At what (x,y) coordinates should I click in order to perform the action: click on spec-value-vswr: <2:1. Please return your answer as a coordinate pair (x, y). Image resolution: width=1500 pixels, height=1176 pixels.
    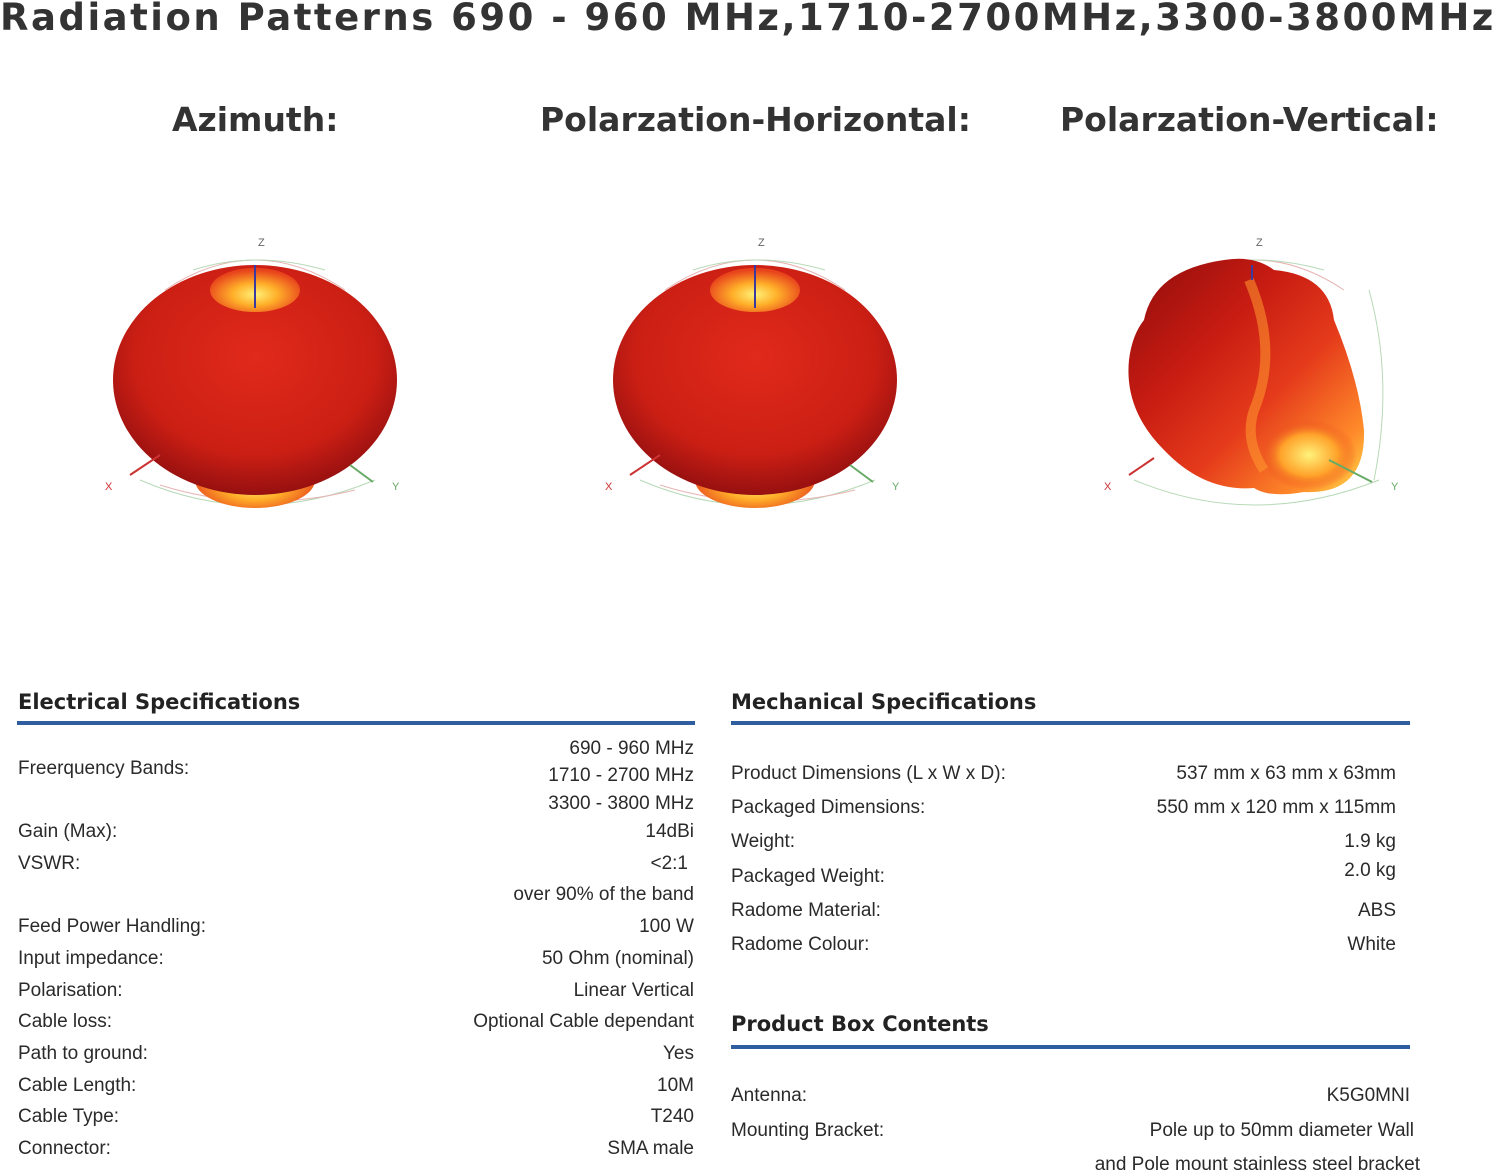
    Looking at the image, I should click on (669, 863).